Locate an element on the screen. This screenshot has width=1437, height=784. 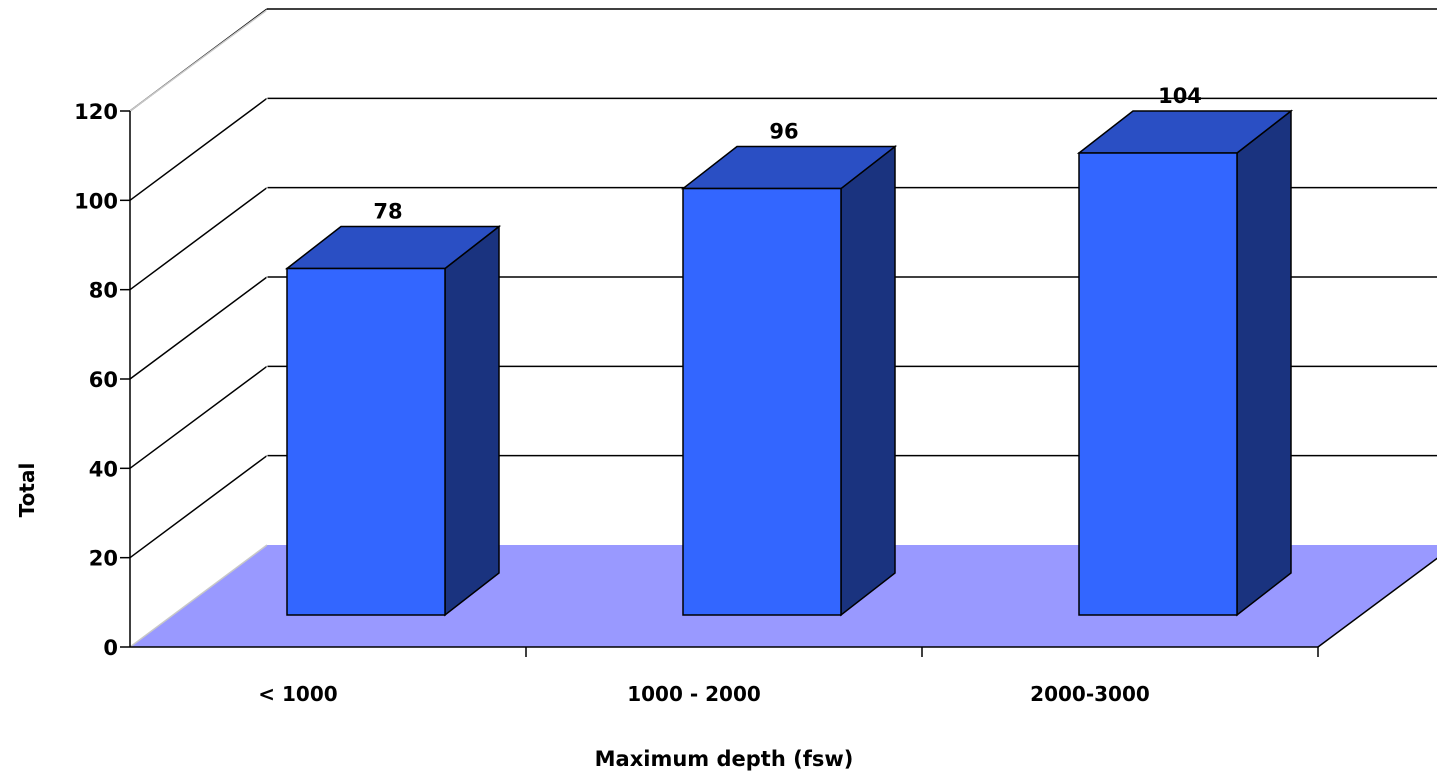
y-tick-label-0: 0 is located at coordinates (110, 648).